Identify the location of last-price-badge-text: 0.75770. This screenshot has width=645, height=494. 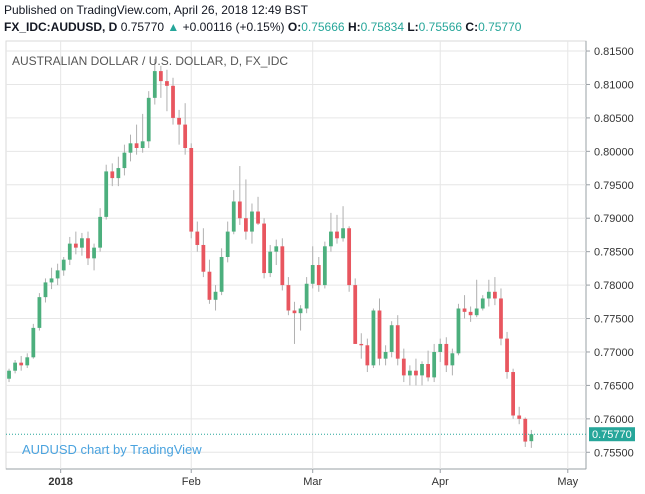
(612, 435).